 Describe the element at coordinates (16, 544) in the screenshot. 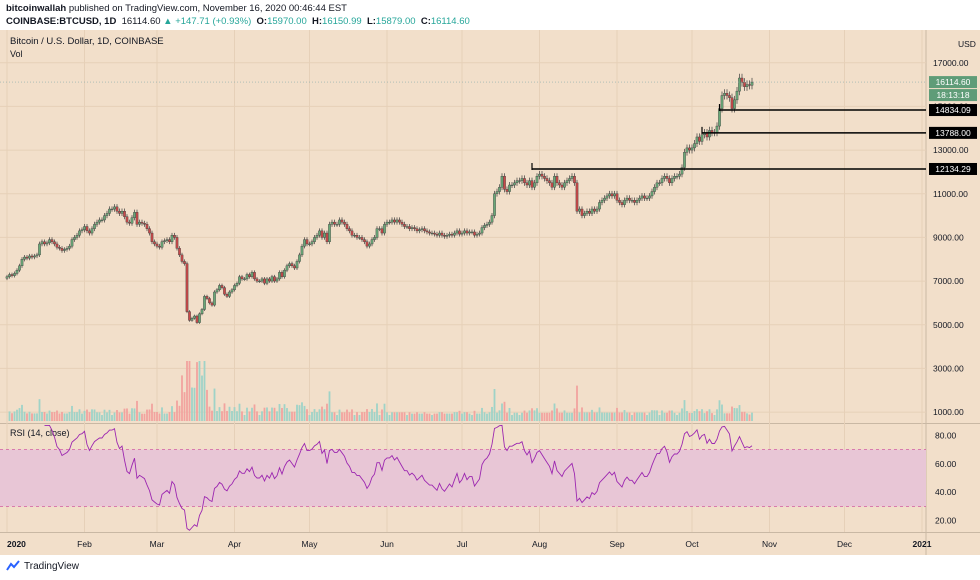

I see `time-tick-label: 2020` at that location.